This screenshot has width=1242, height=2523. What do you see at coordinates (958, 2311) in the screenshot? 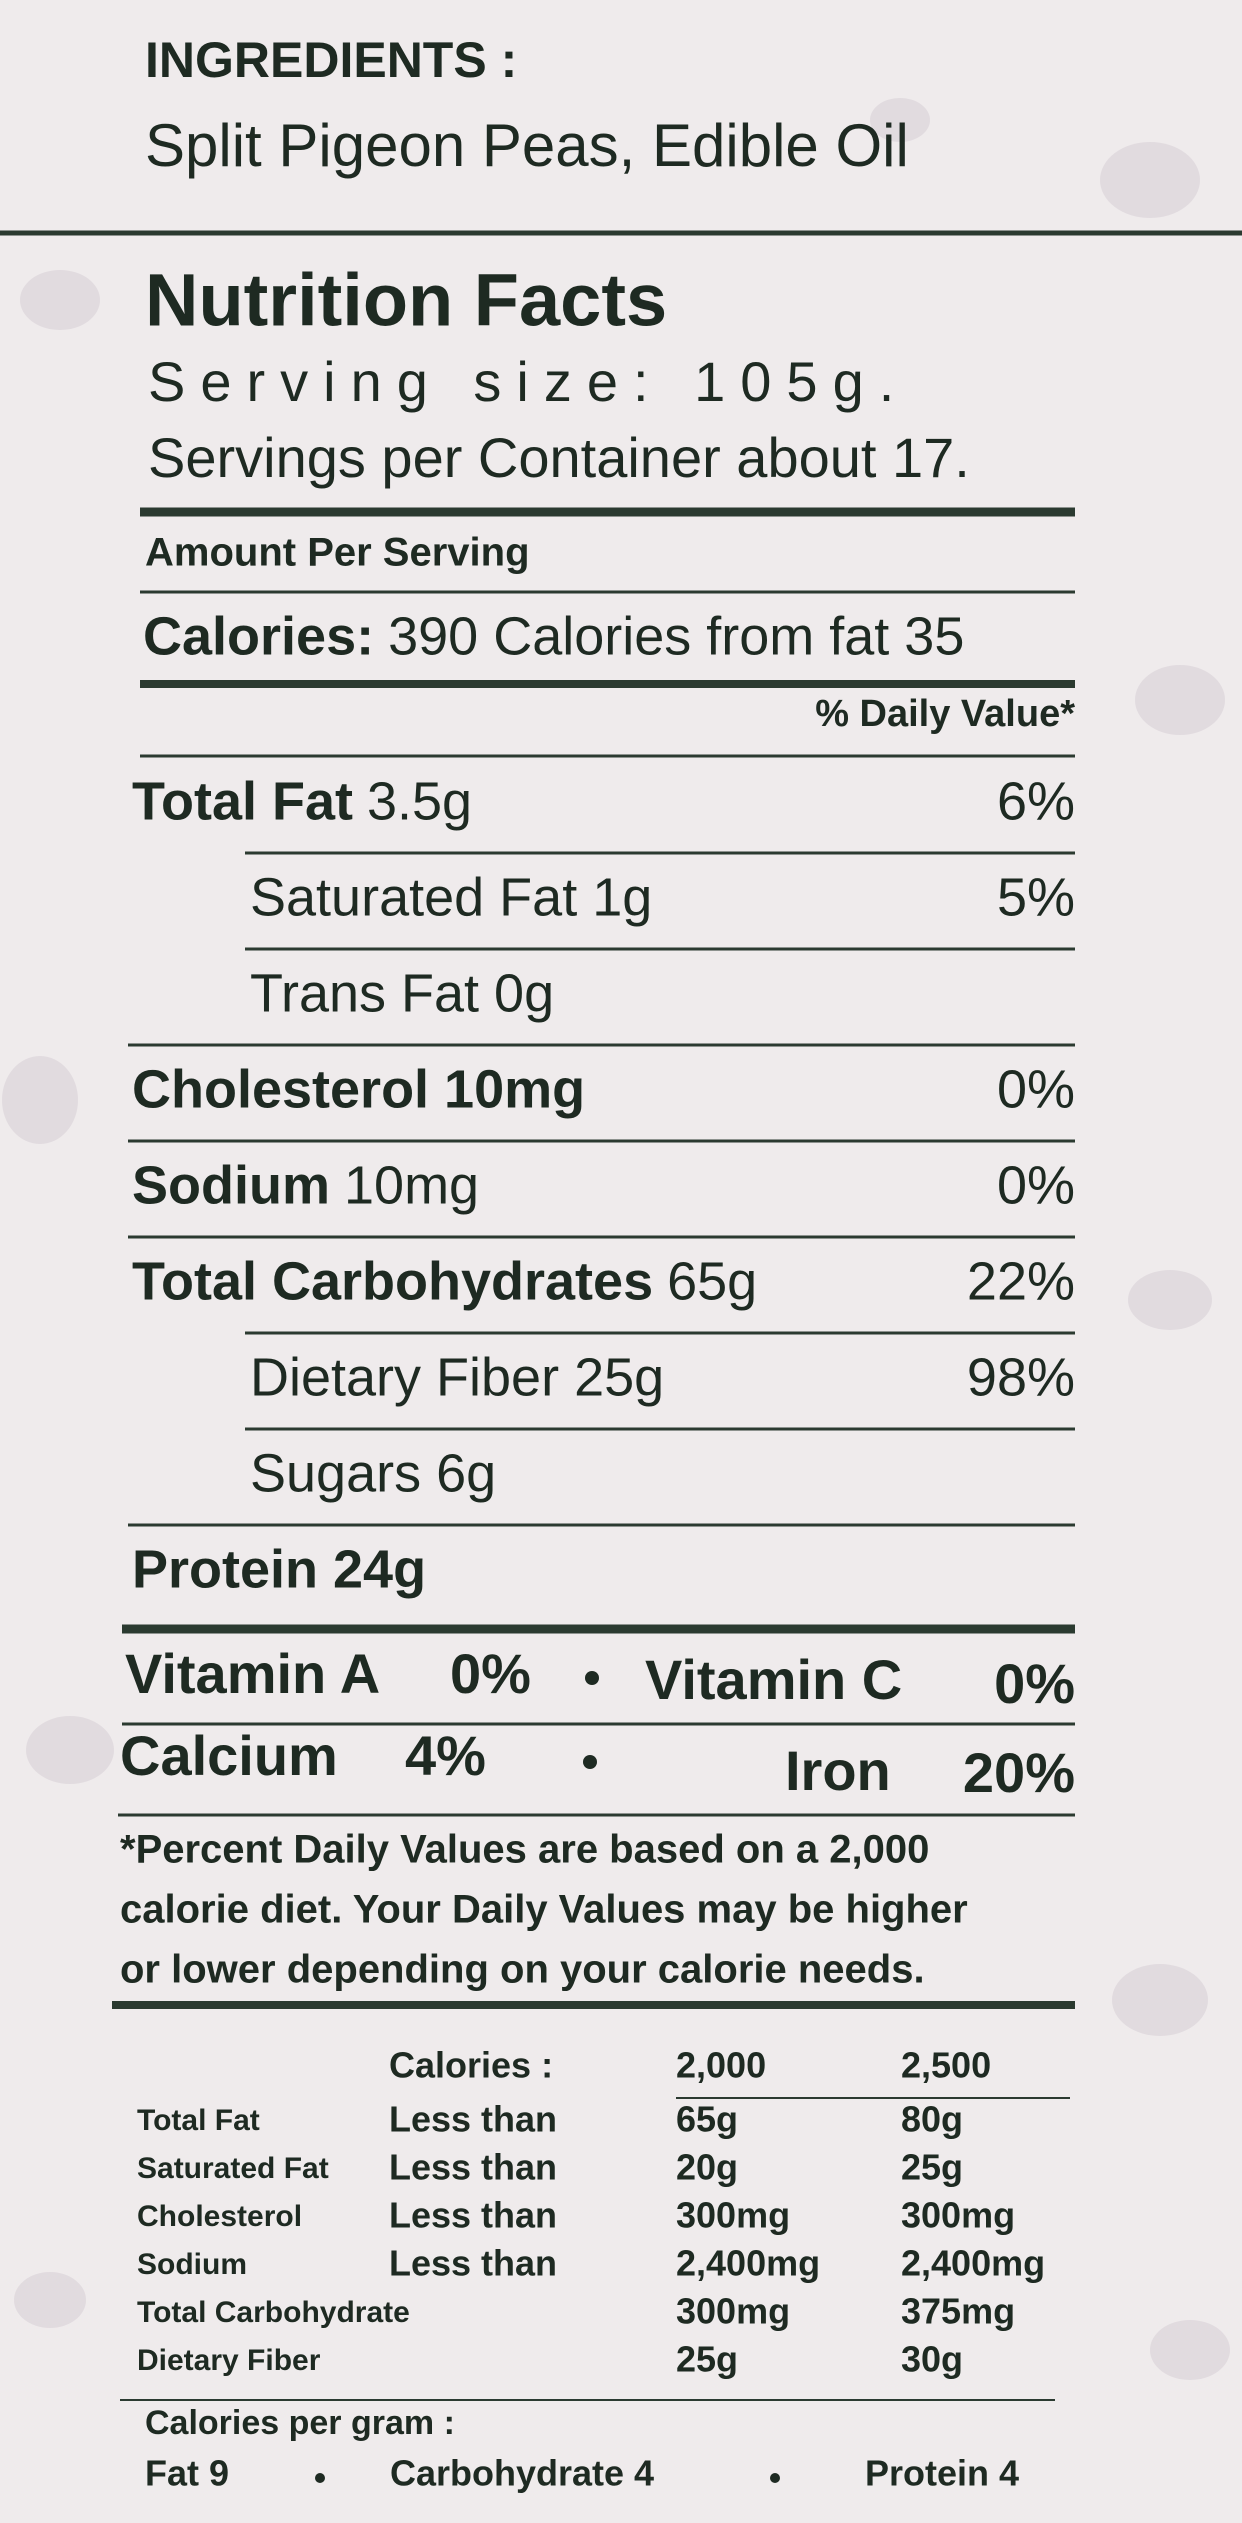
I see `reference-value: 375mg` at bounding box center [958, 2311].